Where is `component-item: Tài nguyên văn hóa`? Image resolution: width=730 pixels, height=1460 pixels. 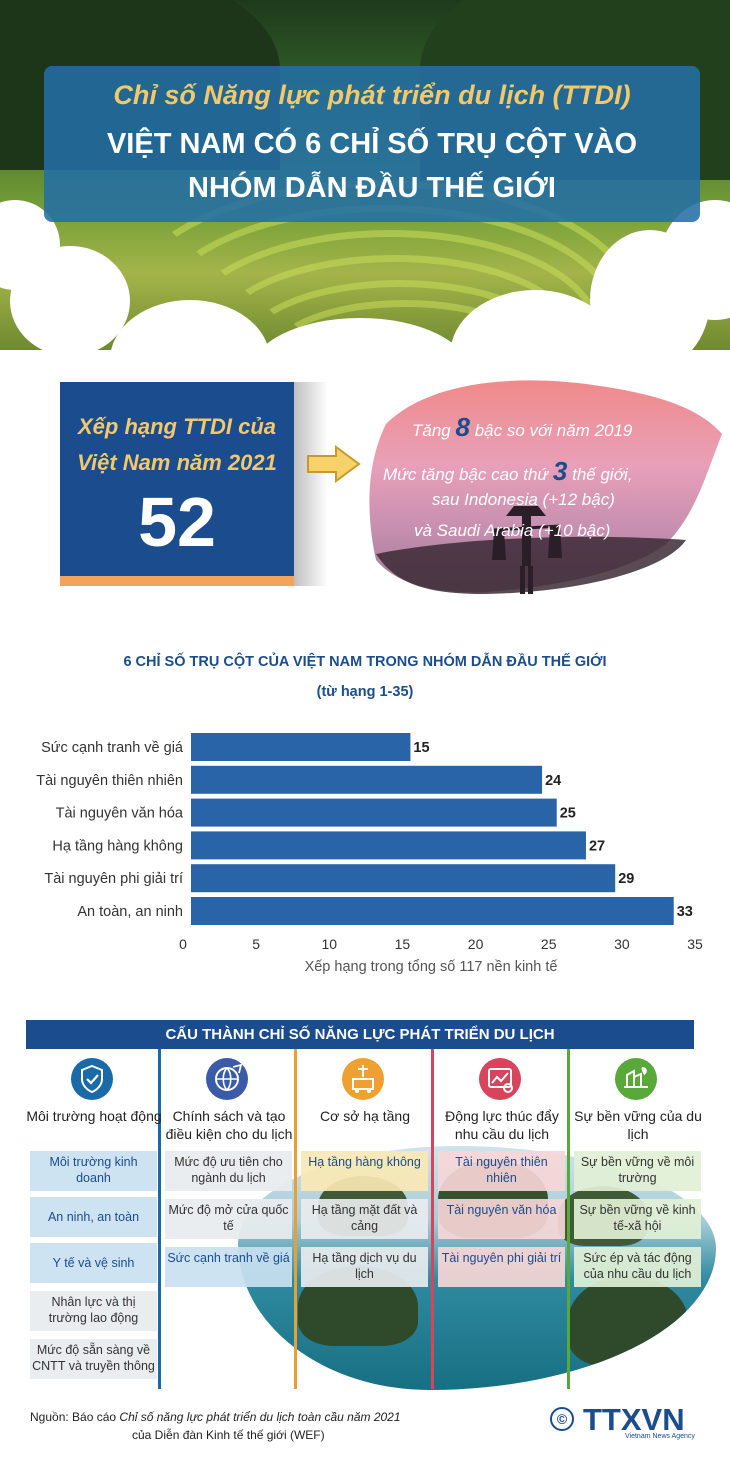 component-item: Tài nguyên văn hóa is located at coordinates (501, 1219).